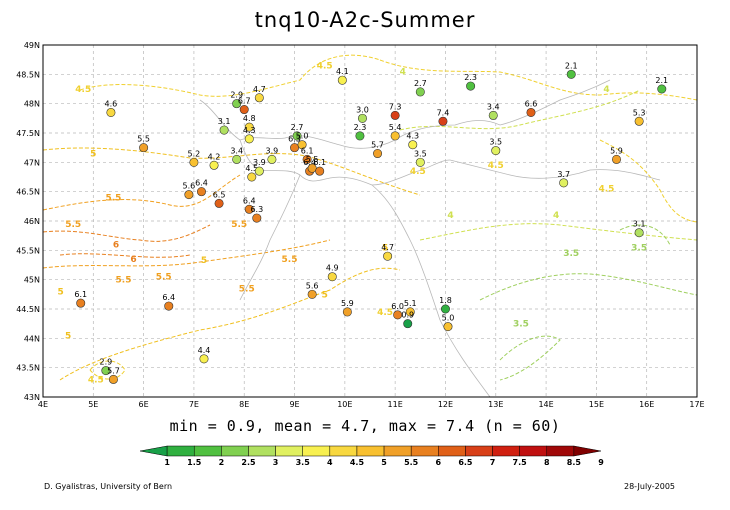 The image size is (730, 510). Describe the element at coordinates (43, 404) in the screenshot. I see `lon-tick-label: 4E` at that location.